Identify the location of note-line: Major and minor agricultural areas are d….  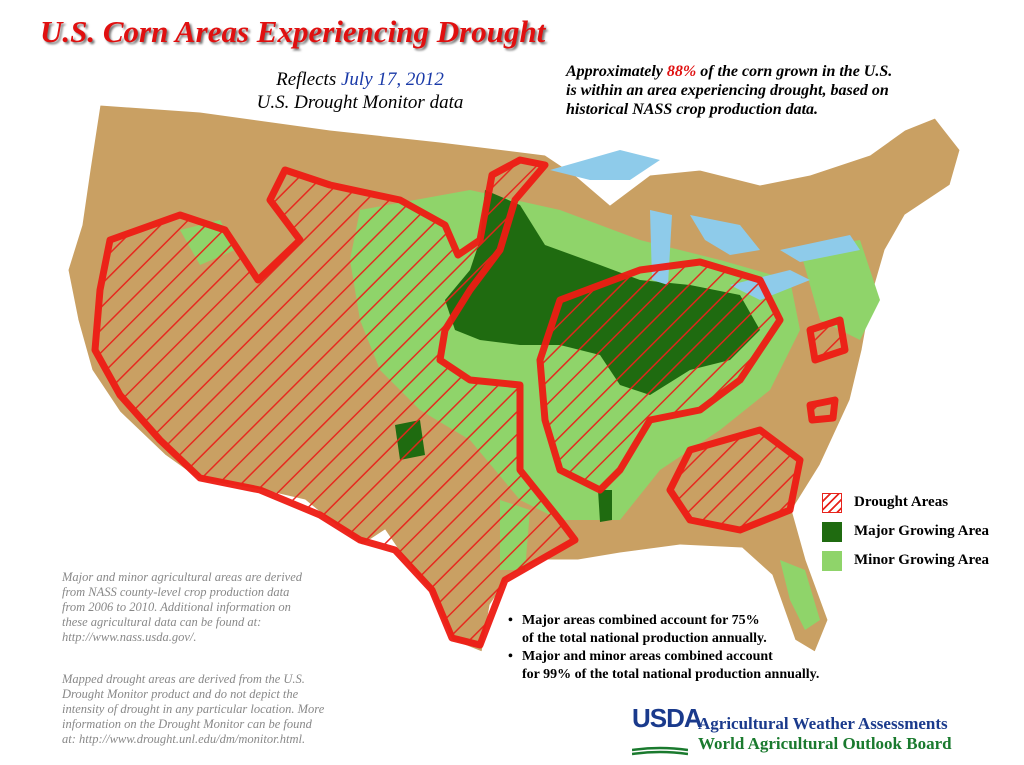
(182, 577).